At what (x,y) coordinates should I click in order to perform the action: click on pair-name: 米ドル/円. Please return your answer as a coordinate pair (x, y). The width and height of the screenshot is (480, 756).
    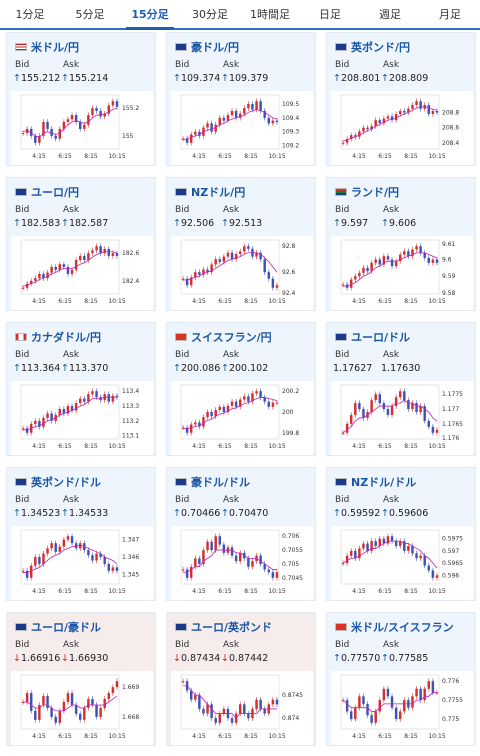
    Looking at the image, I should click on (55, 47).